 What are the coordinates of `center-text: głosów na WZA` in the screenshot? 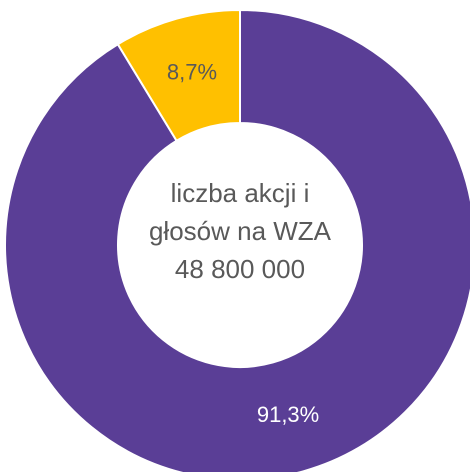 It's located at (240, 231).